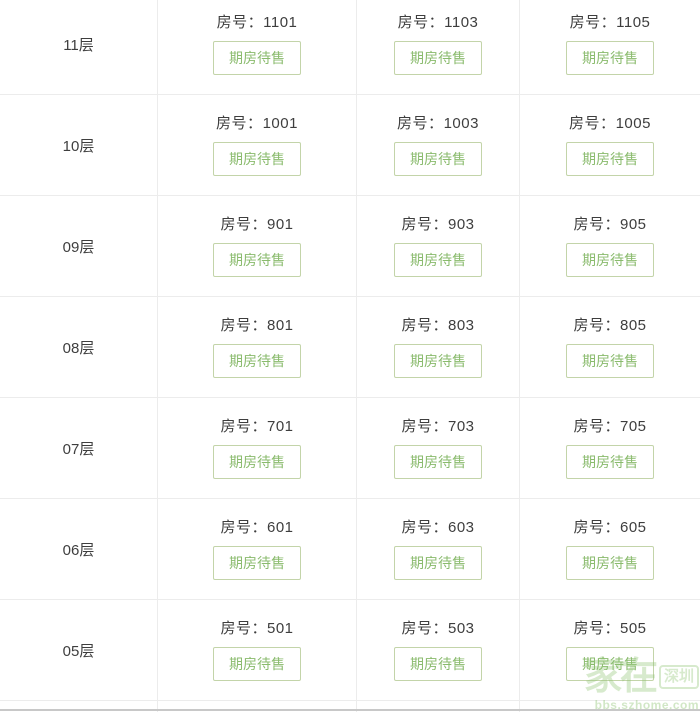 This screenshot has height=712, width=700. Describe the element at coordinates (280, 628) in the screenshot. I see `room-number-value: 501` at that location.